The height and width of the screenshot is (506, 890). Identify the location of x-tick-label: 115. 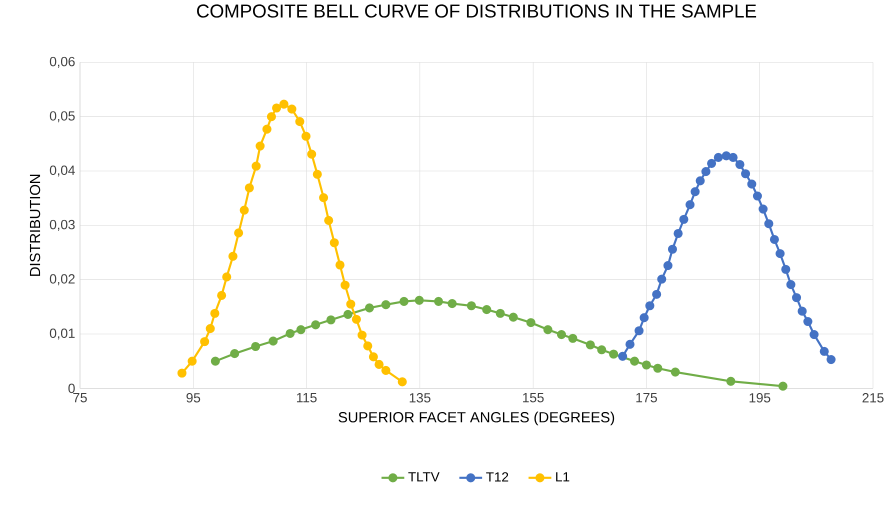
(306, 397).